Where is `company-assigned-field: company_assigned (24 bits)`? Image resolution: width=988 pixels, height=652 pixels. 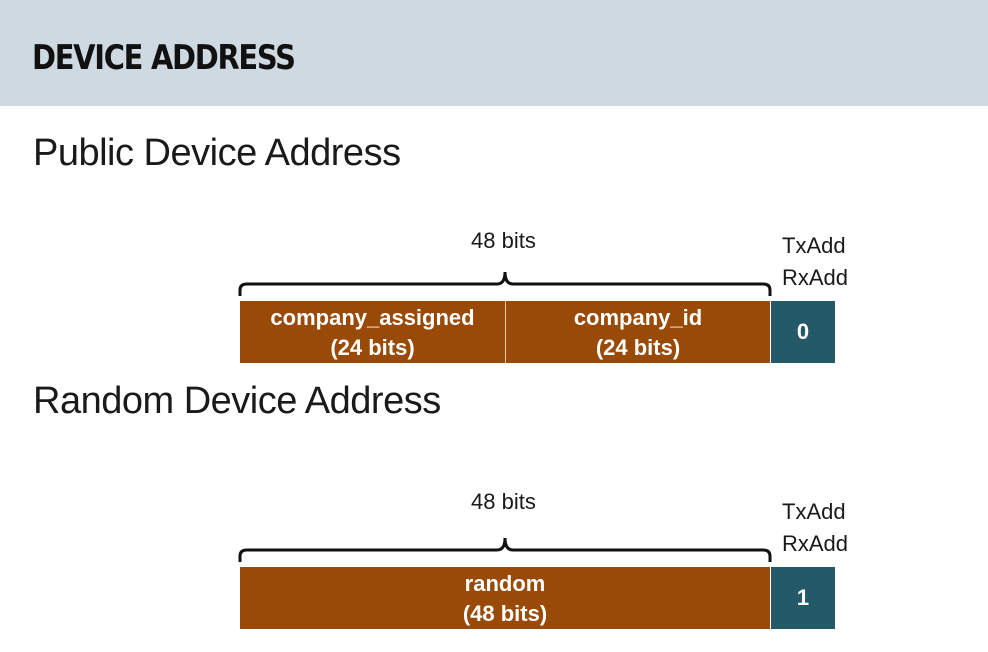 company-assigned-field: company_assigned (24 bits) is located at coordinates (372, 332).